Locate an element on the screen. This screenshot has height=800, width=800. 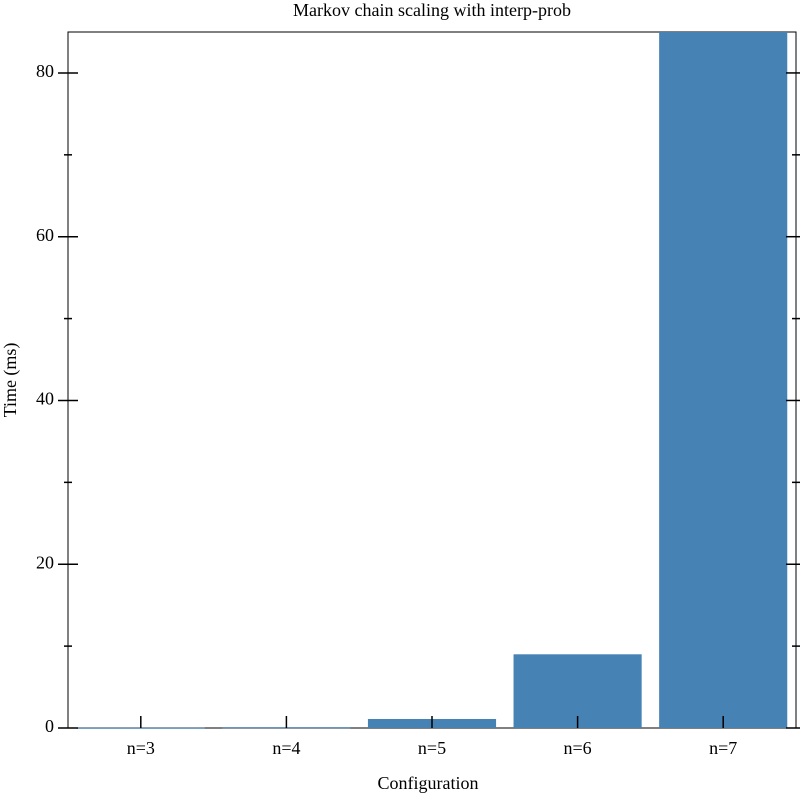
x-tick-label: n=5 is located at coordinates (432, 748).